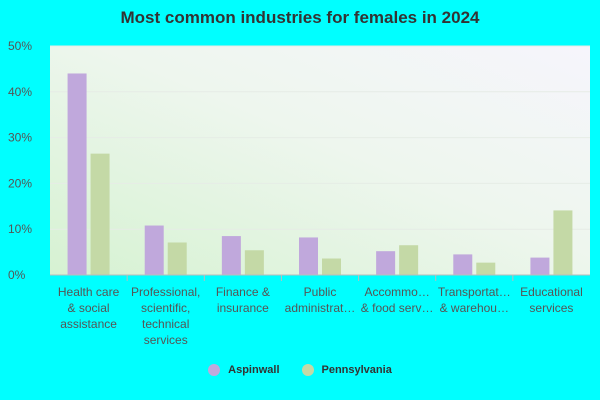 The width and height of the screenshot is (600, 400). Describe the element at coordinates (17, 275) in the screenshot. I see `y-tick-label: 0%` at that location.